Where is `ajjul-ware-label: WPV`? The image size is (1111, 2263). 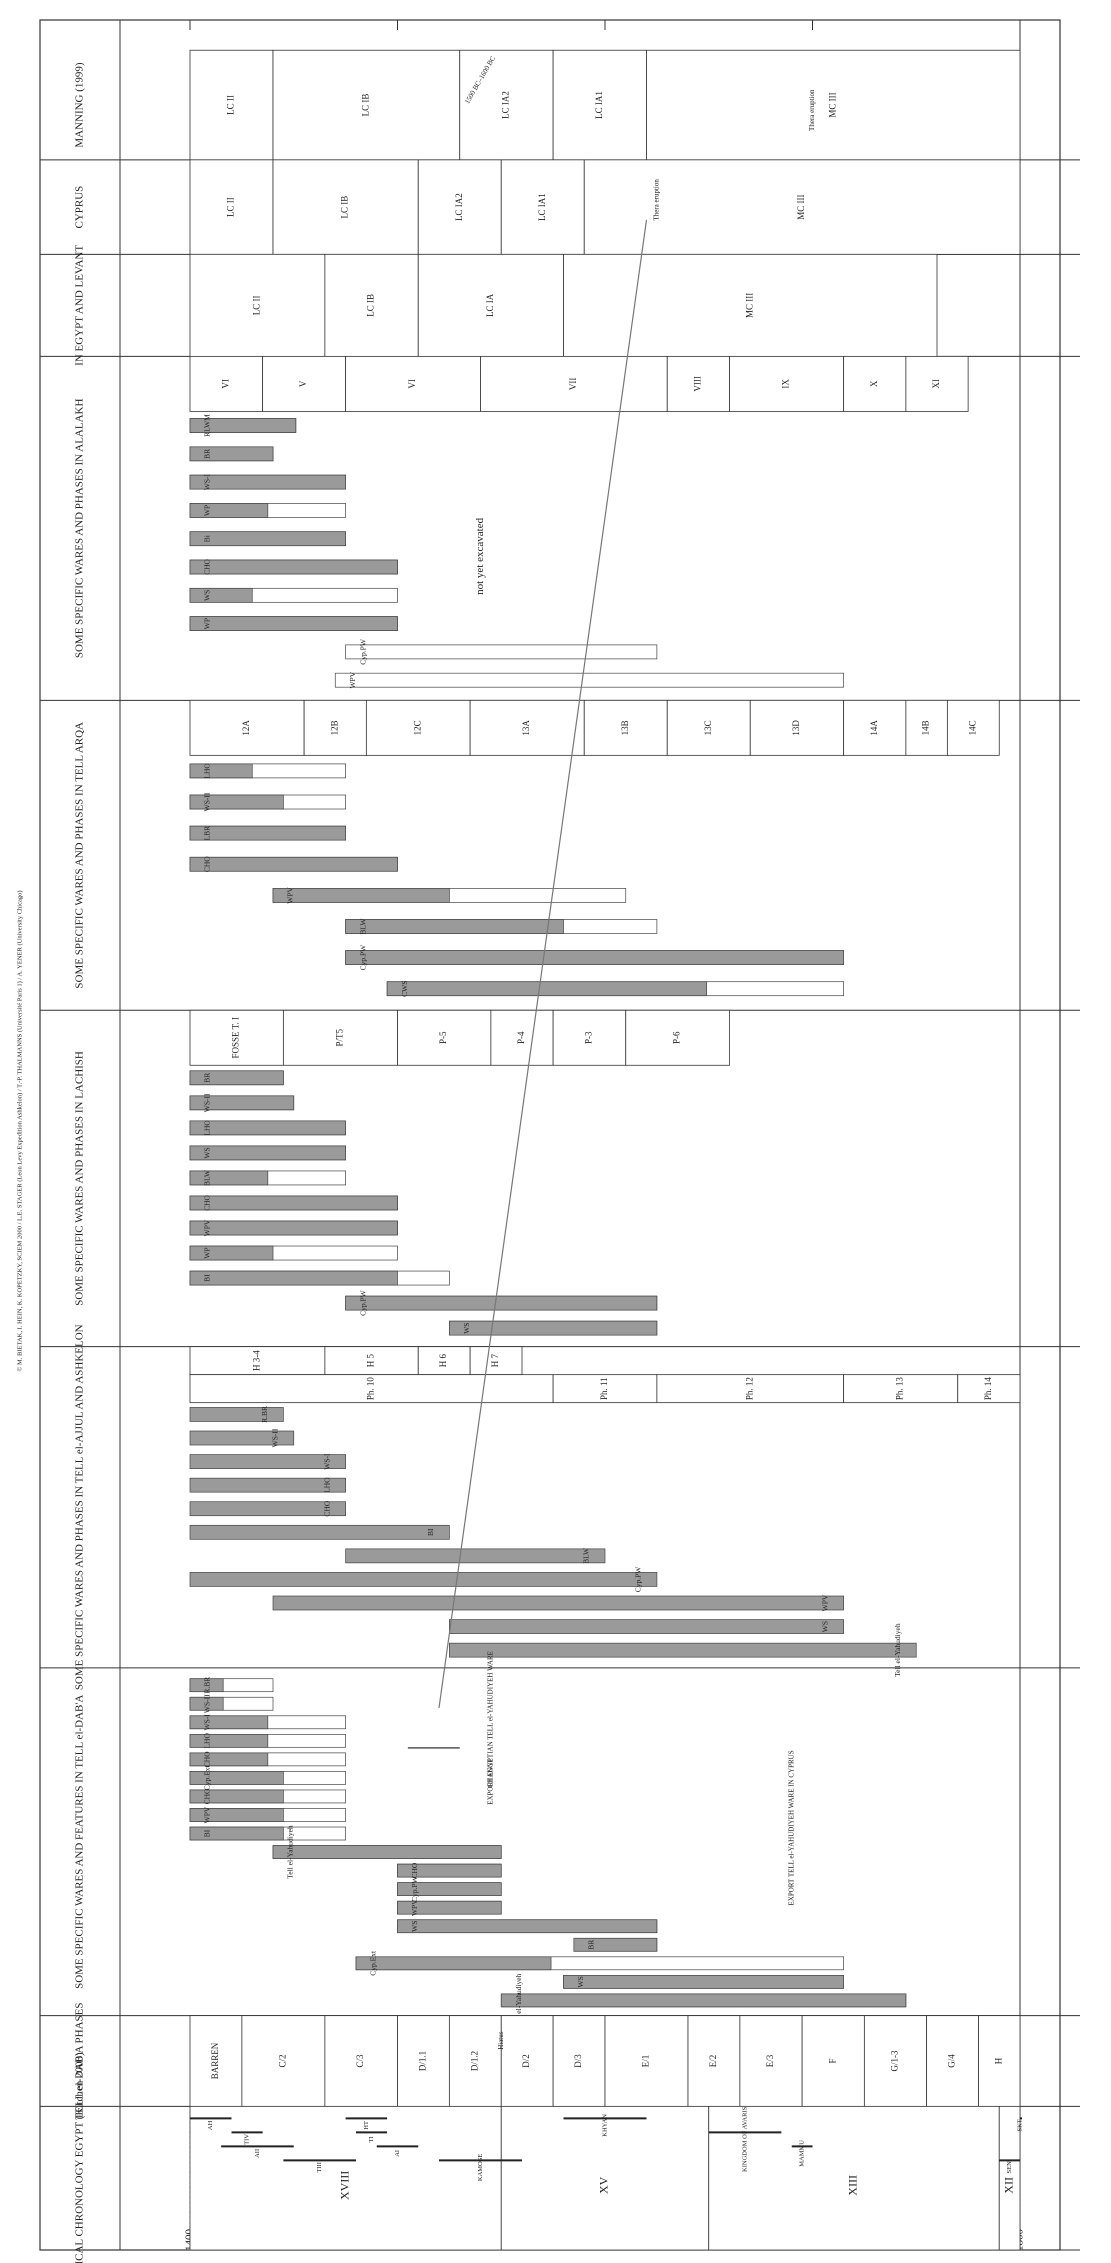 ajjul-ware-label: WPV is located at coordinates (824, 1602).